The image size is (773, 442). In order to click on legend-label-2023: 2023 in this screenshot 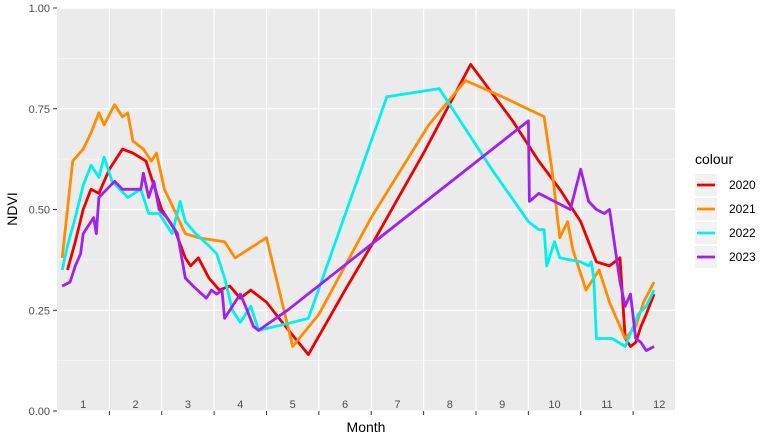, I will do `click(742, 257)`.